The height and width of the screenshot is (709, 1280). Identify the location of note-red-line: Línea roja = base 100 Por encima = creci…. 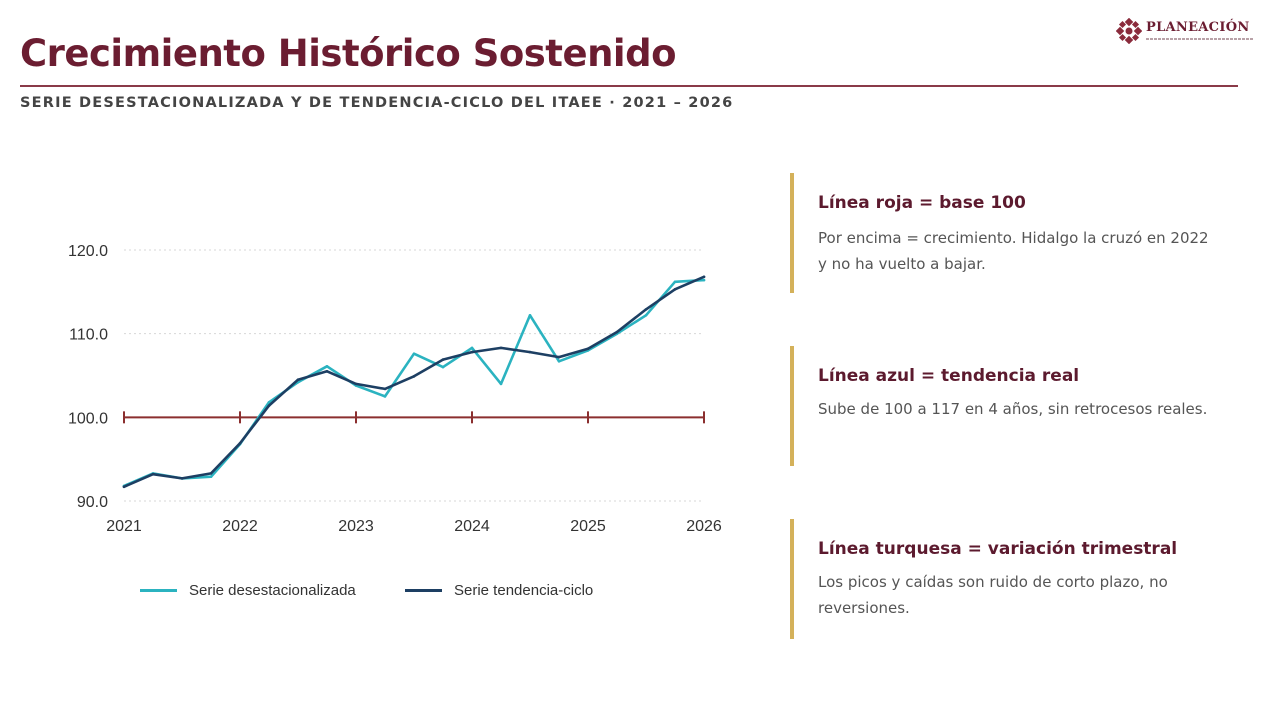
(1010, 233).